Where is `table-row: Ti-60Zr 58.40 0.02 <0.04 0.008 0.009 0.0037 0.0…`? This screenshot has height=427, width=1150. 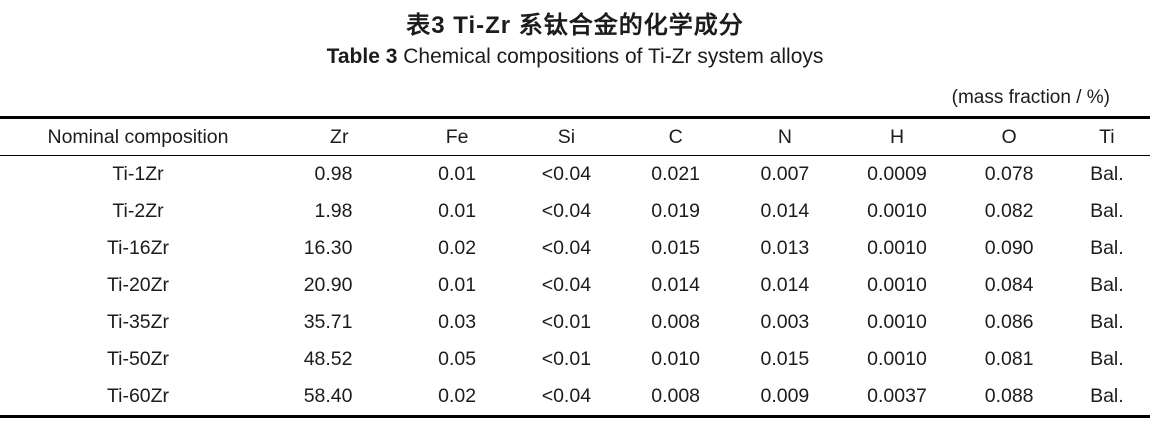
table-row: Ti-60Zr 58.40 0.02 <0.04 0.008 0.009 0.0037 0.0… is located at coordinates (575, 397).